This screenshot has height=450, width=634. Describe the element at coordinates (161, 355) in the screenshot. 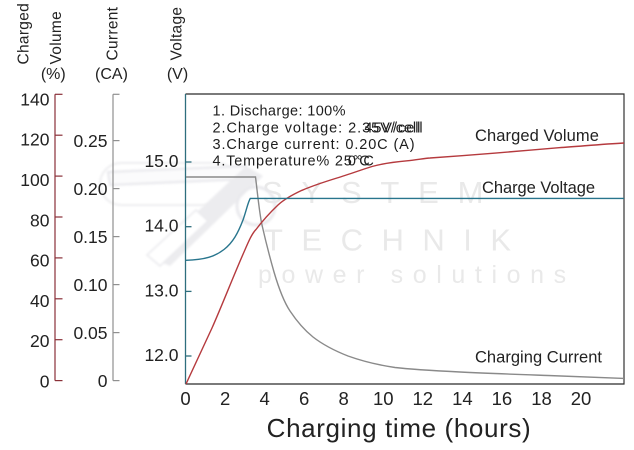

I see `svg-text: 12.0` at that location.